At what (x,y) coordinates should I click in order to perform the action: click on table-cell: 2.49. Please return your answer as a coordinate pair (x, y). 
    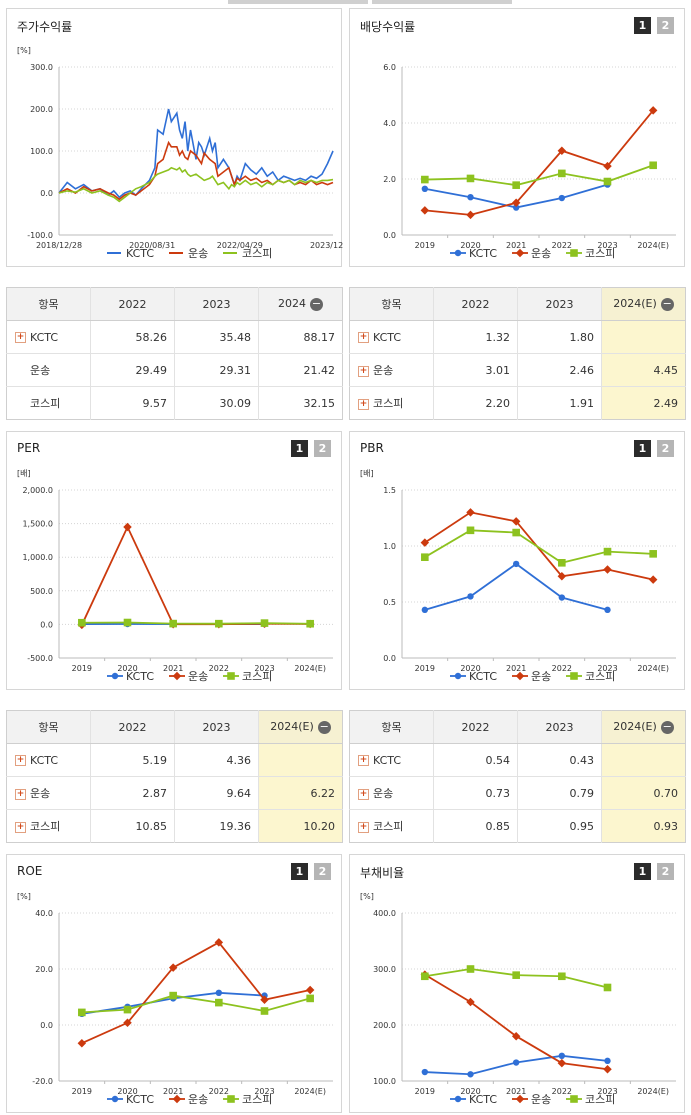
    Looking at the image, I should click on (643, 403).